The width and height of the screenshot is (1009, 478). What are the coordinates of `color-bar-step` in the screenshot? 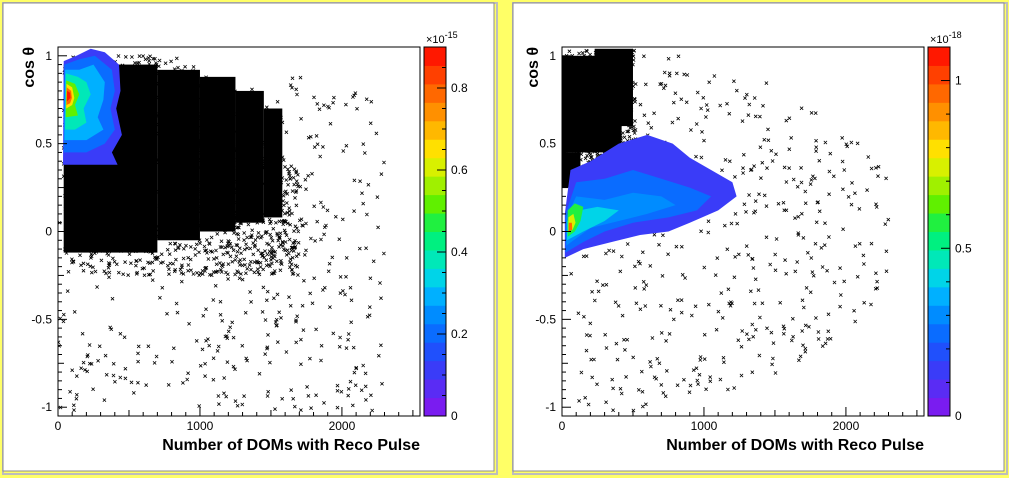 It's located at (939, 204).